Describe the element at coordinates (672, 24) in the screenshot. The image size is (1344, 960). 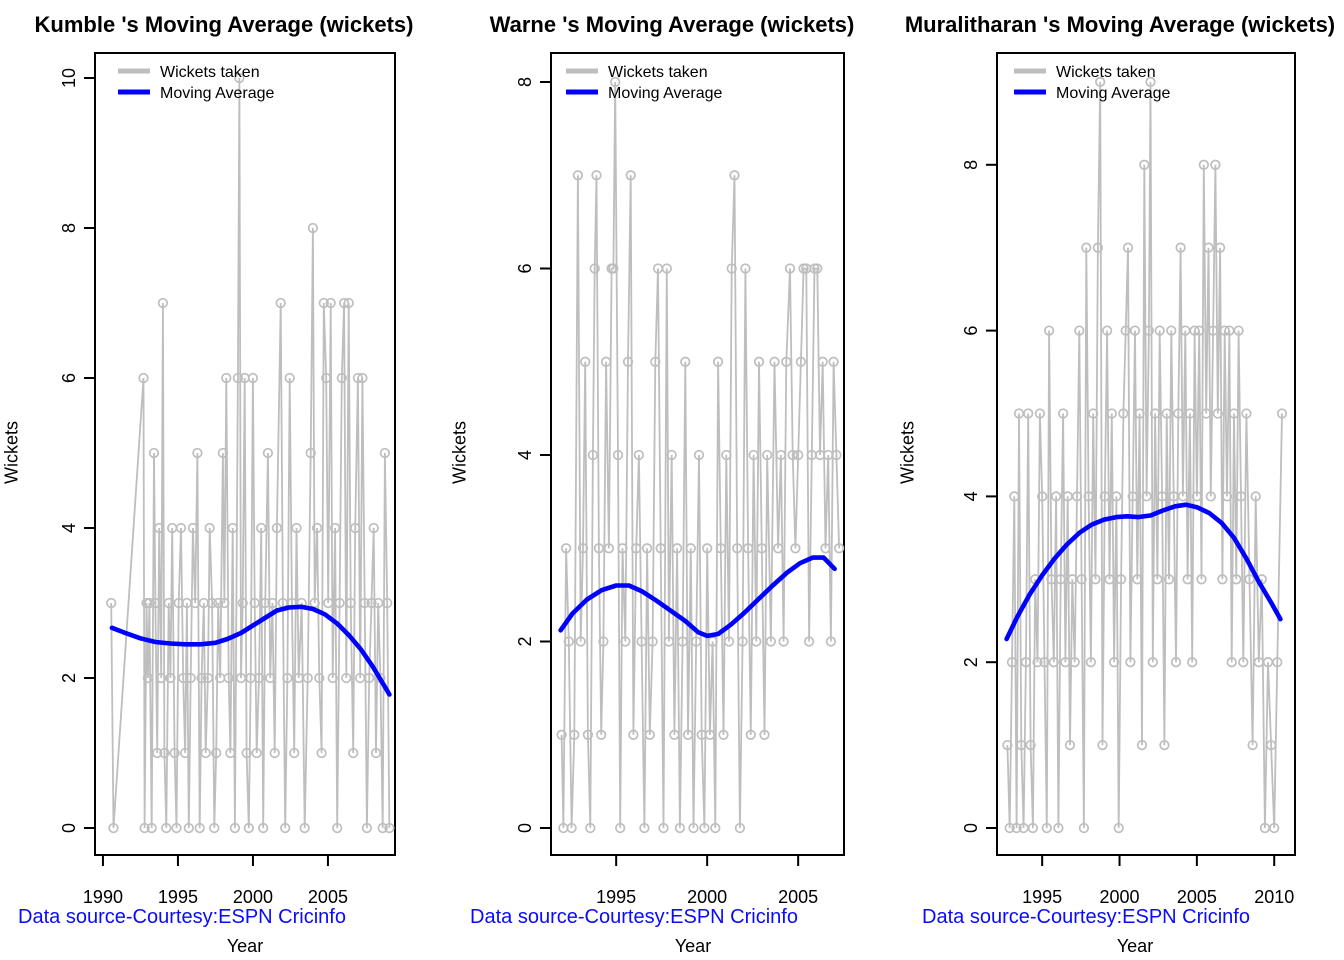
I see `page-title: Warne 's Moving Average (wickets)` at that location.